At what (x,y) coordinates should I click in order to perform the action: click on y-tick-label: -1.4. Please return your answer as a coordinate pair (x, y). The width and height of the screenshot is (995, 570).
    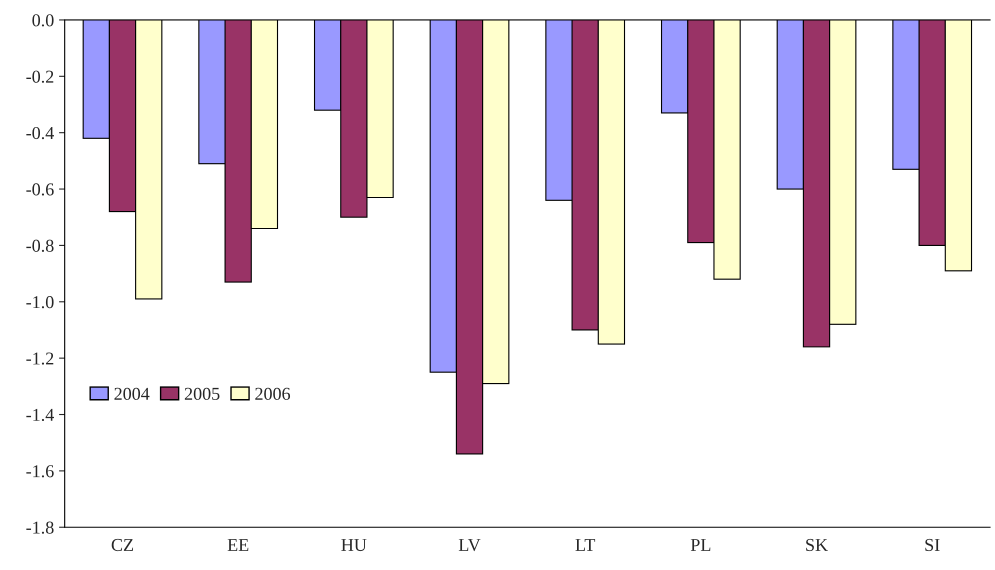
    Looking at the image, I should click on (40, 415).